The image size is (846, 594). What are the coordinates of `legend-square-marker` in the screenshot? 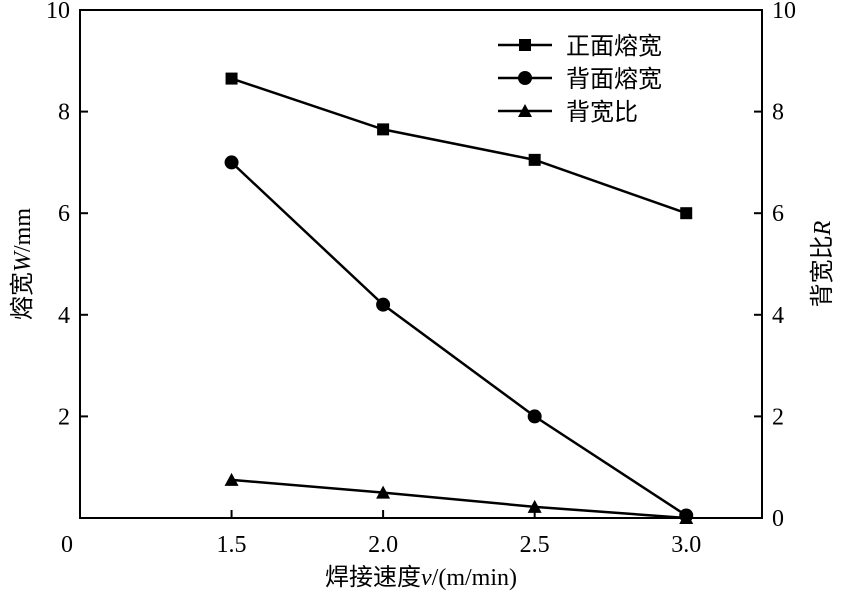 It's located at (525, 45).